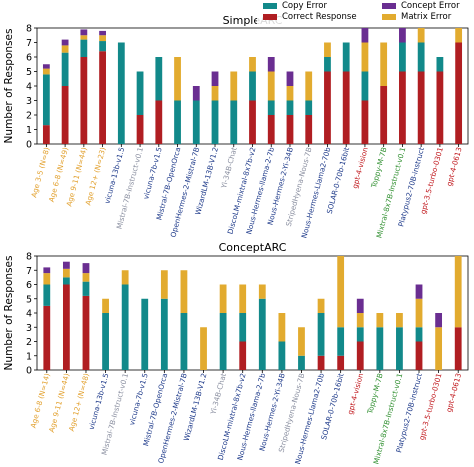  Describe the element at coordinates (47, 279) in the screenshot. I see `conceptarc-bar-age-6-8-n-14-matrix-error` at that location.